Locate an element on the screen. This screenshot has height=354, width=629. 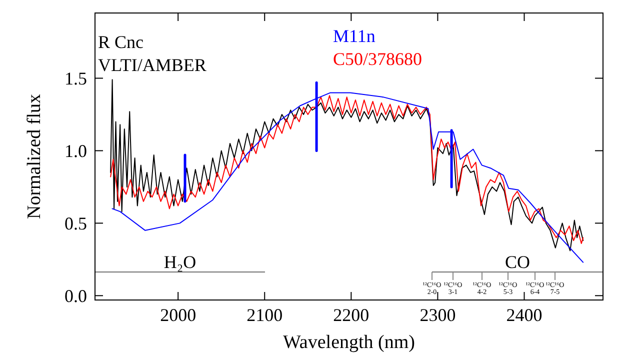
annotation: CO is located at coordinates (517, 262).